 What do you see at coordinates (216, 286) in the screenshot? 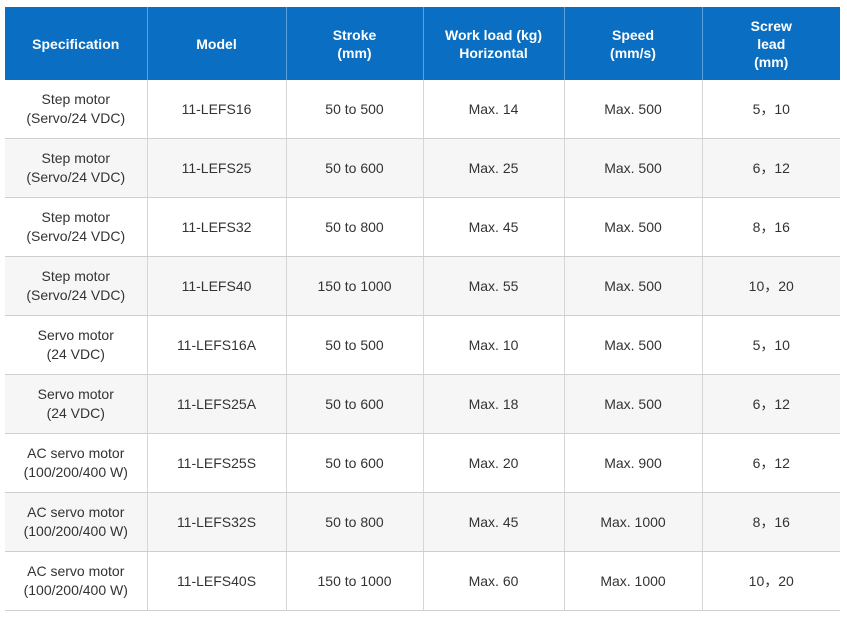
I see `cell-model: 11-LEFS40` at bounding box center [216, 286].